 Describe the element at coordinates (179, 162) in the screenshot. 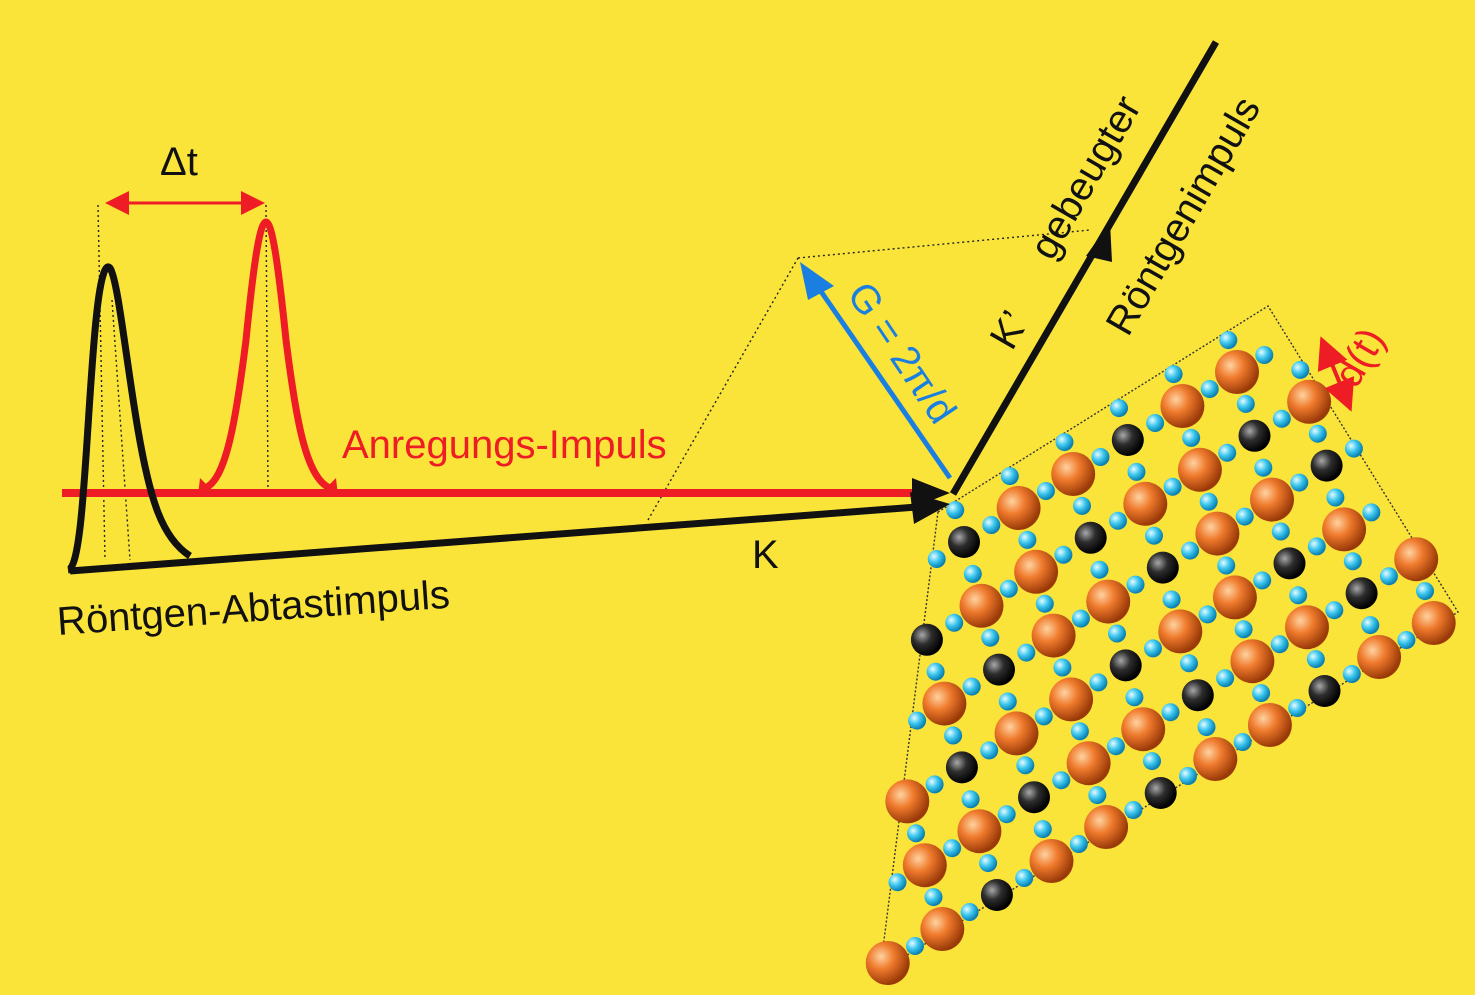

I see `delta-t-label: Δt` at that location.